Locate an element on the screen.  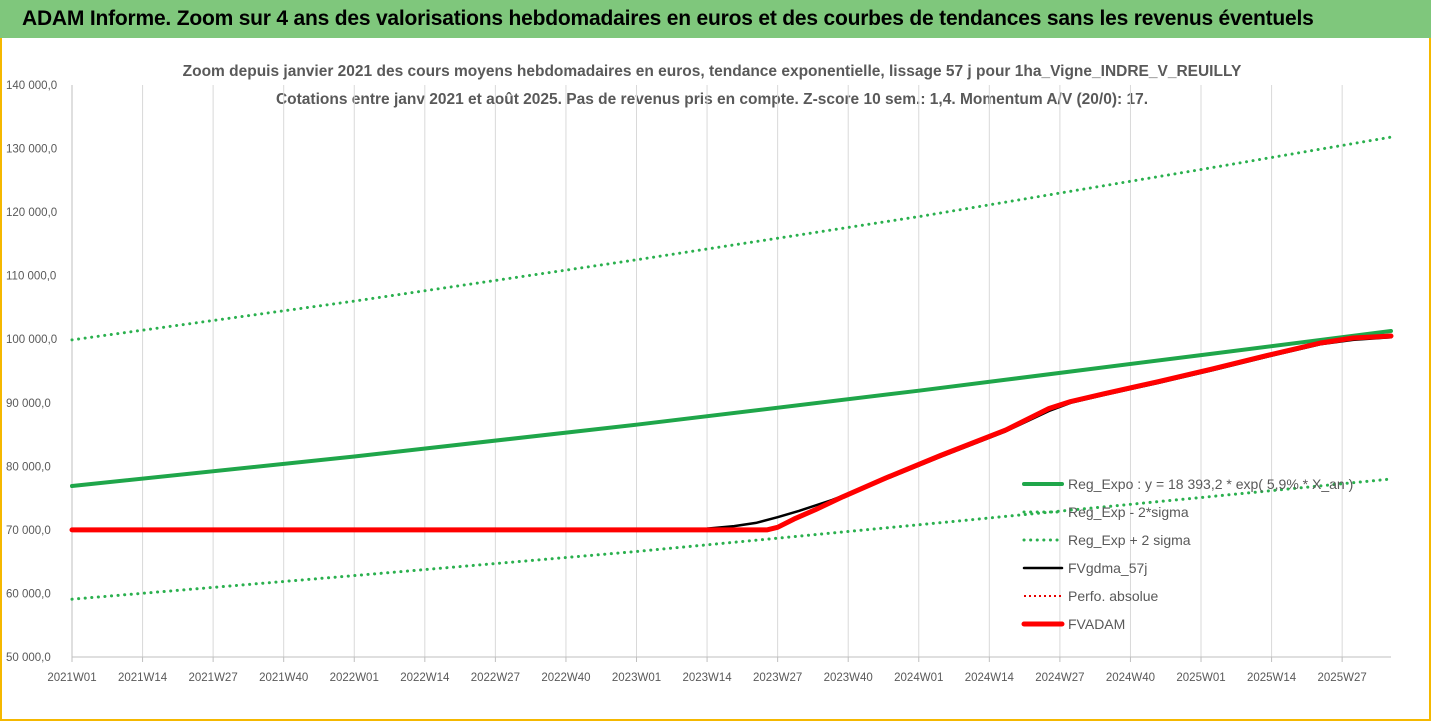
y-tick-label: 140 000,0 is located at coordinates (31, 86).